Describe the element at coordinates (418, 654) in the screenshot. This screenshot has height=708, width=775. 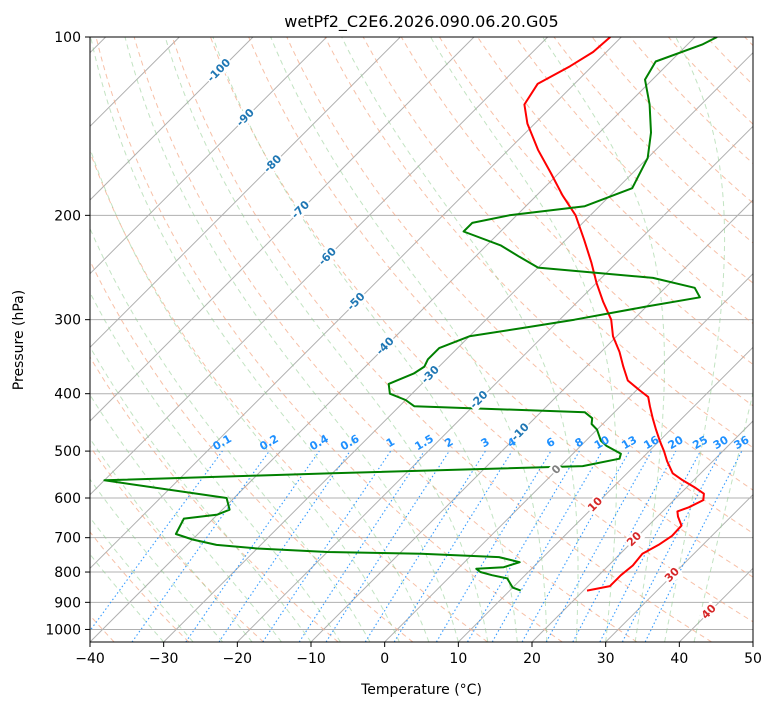
I see `x-axis: −40 −30 −20 −10 0 10 20 30 40 50` at that location.